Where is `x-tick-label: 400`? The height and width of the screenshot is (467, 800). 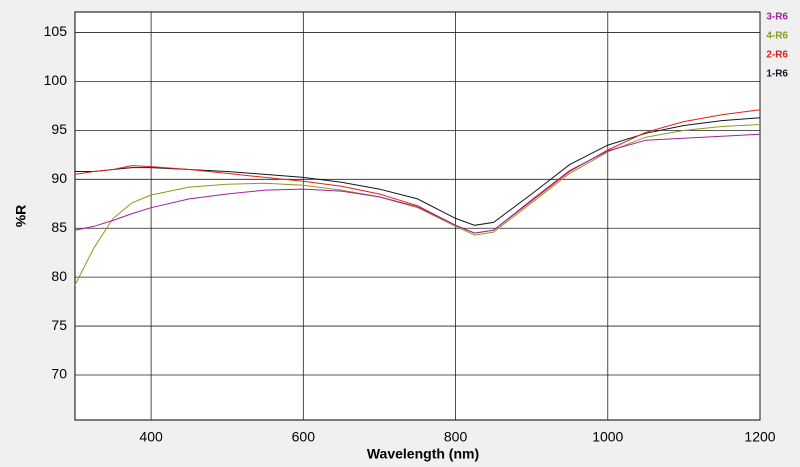
x-tick-label: 400 is located at coordinates (151, 437).